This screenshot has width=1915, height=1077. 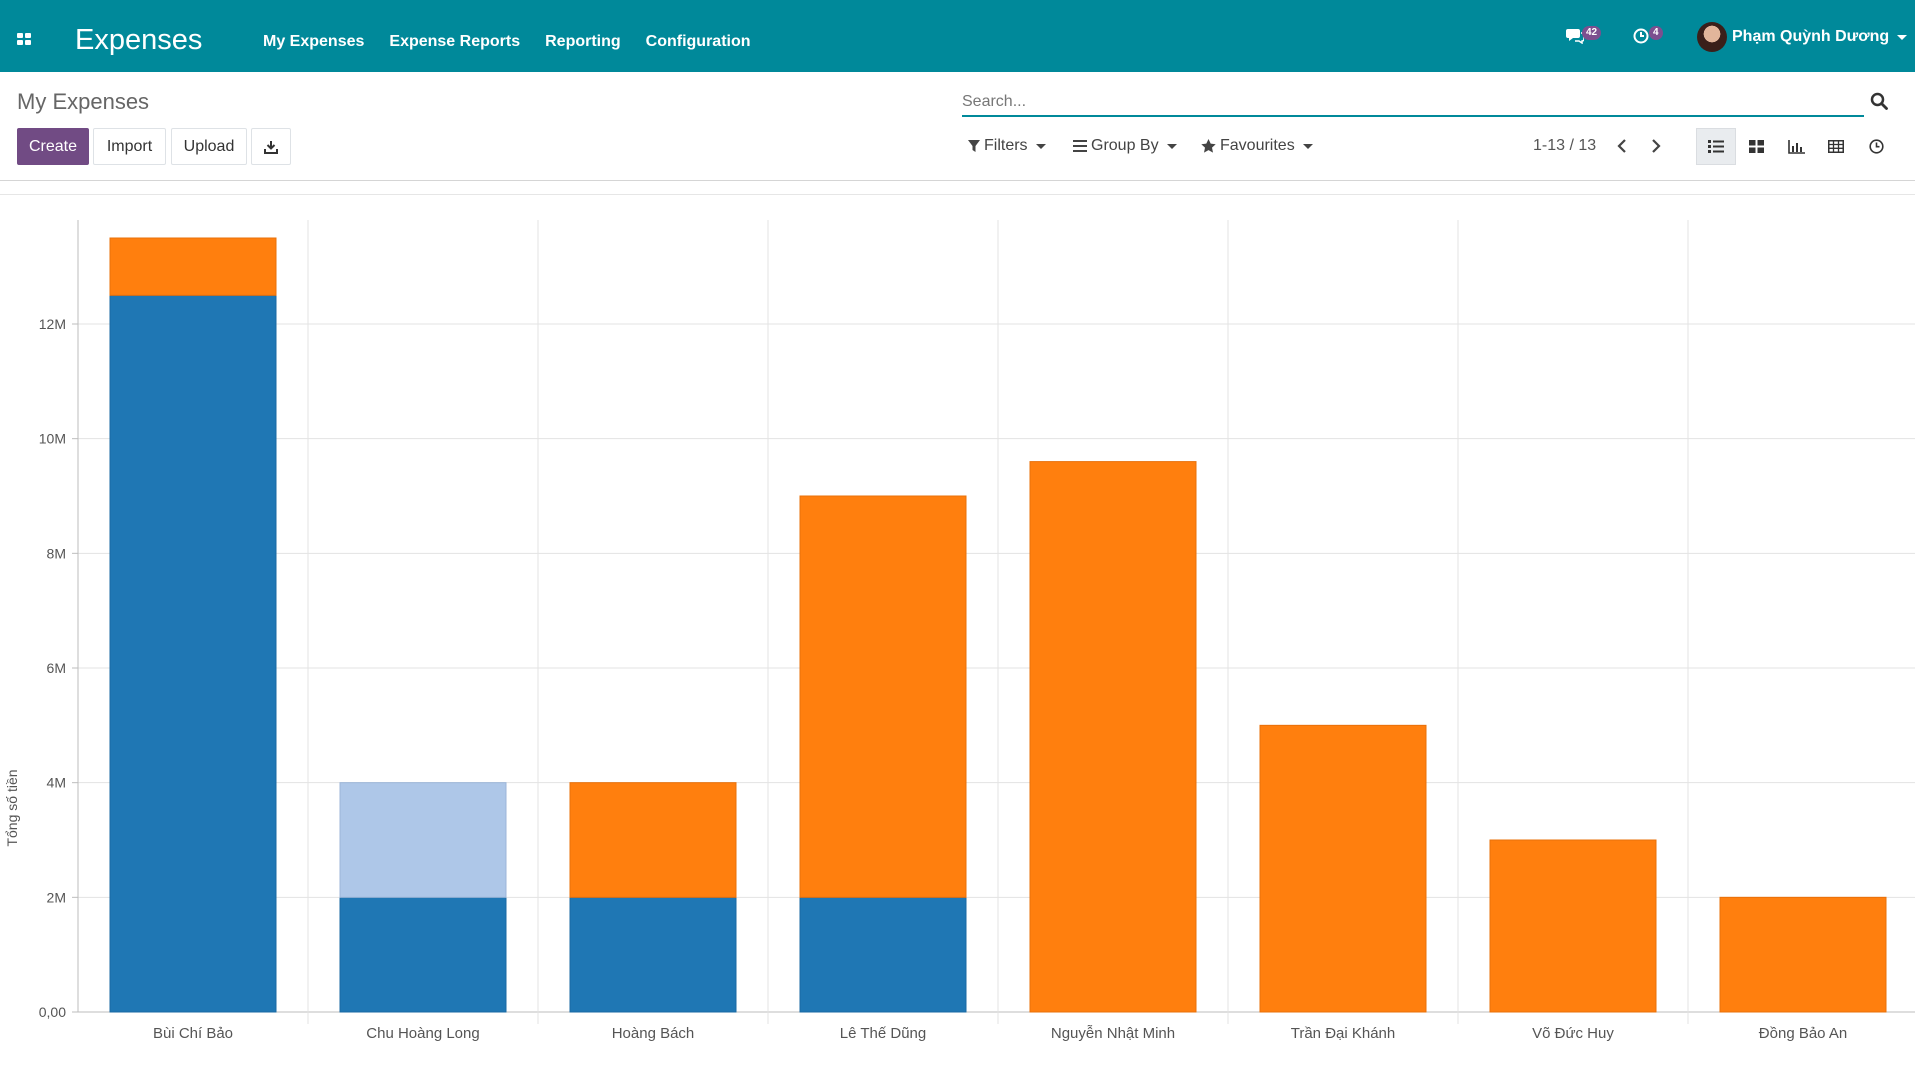 I want to click on y-tick-label: 2M, so click(x=56, y=897).